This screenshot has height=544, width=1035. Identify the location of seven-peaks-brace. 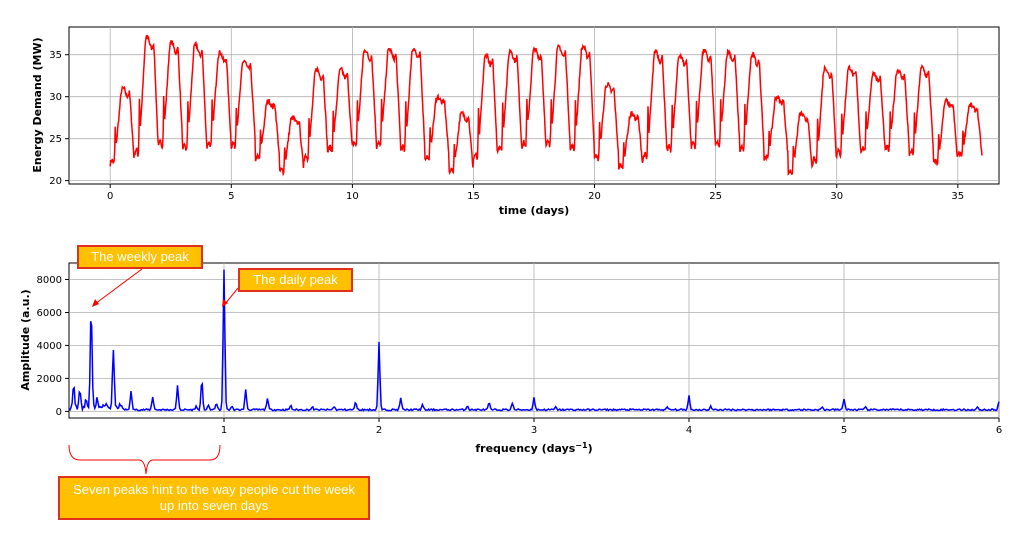
(144, 459).